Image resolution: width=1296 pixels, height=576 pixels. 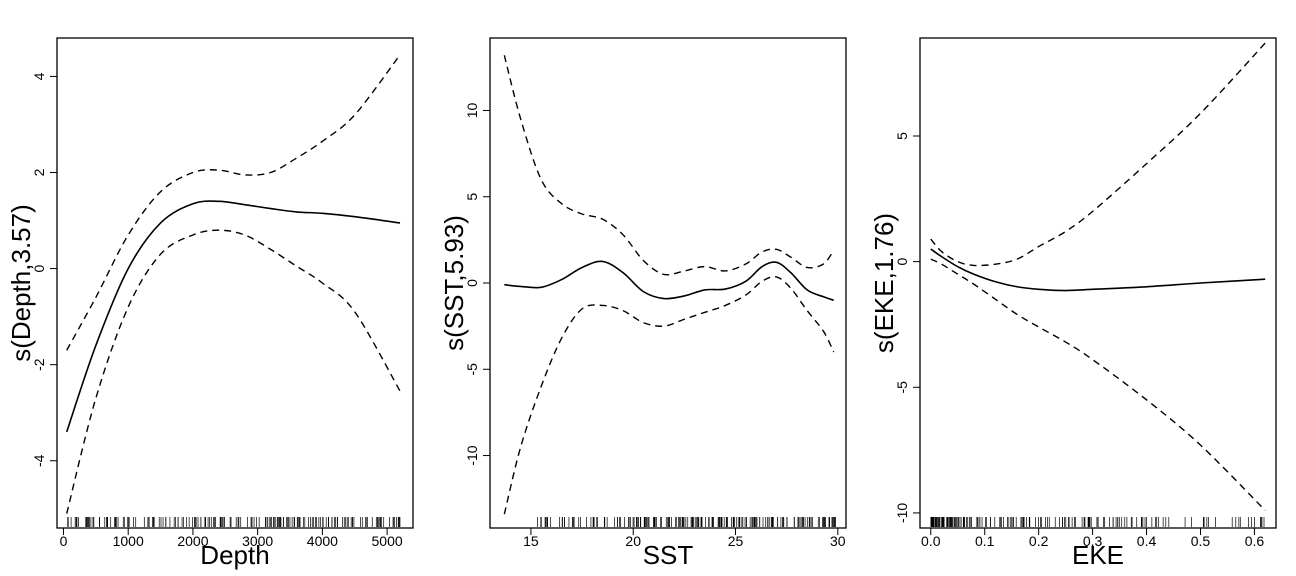 I want to click on x-tick-label: 3000, so click(x=257, y=541).